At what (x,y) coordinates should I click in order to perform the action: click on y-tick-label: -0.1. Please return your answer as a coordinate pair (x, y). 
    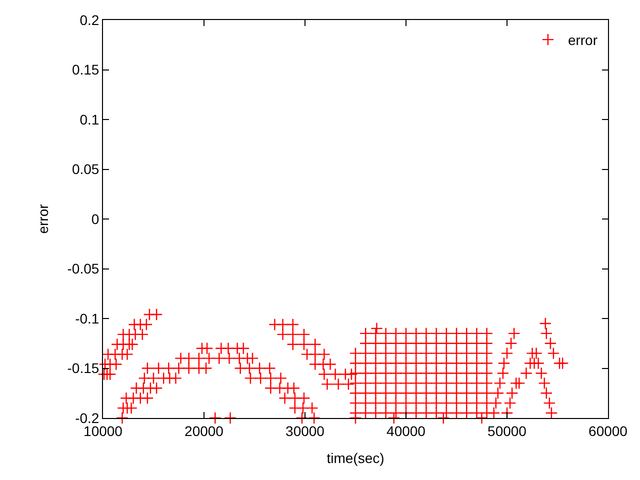
    Looking at the image, I should click on (87, 318).